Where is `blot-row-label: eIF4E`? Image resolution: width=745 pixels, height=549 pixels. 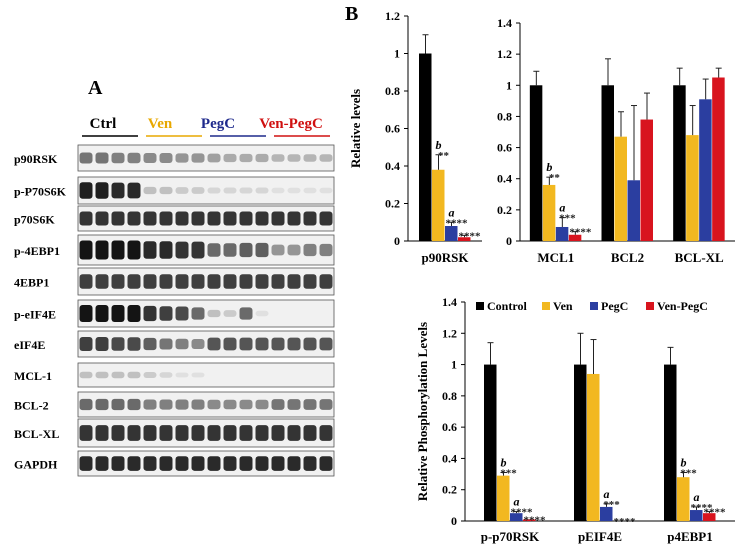 blot-row-label: eIF4E is located at coordinates (29, 345).